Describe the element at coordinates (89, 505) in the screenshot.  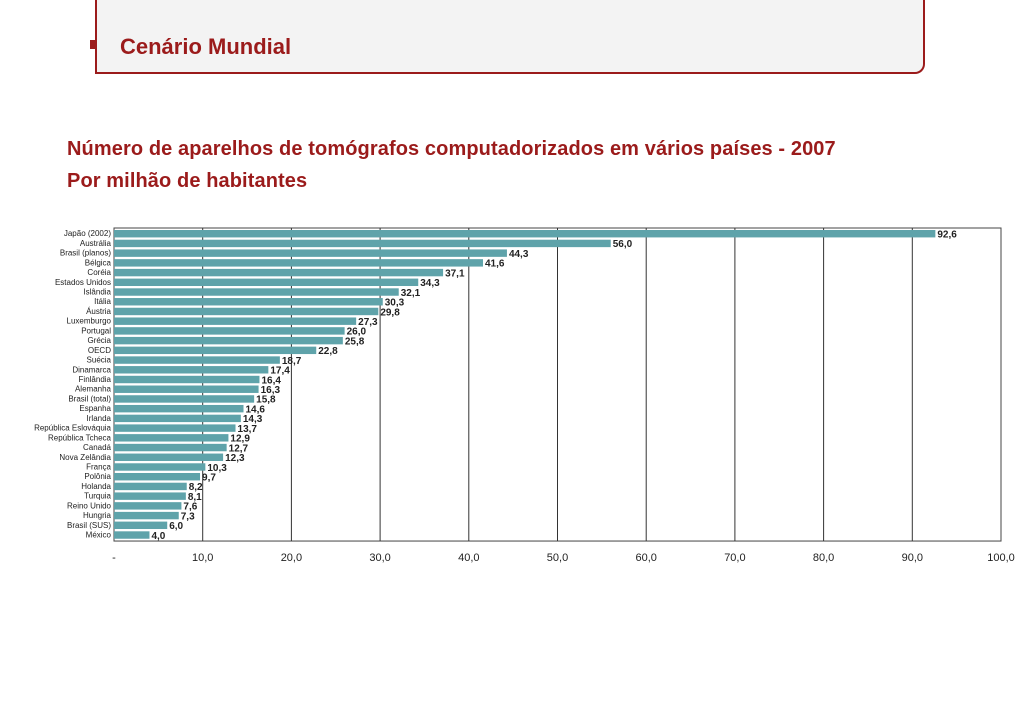
I see `category-label: Reino Unido` at that location.